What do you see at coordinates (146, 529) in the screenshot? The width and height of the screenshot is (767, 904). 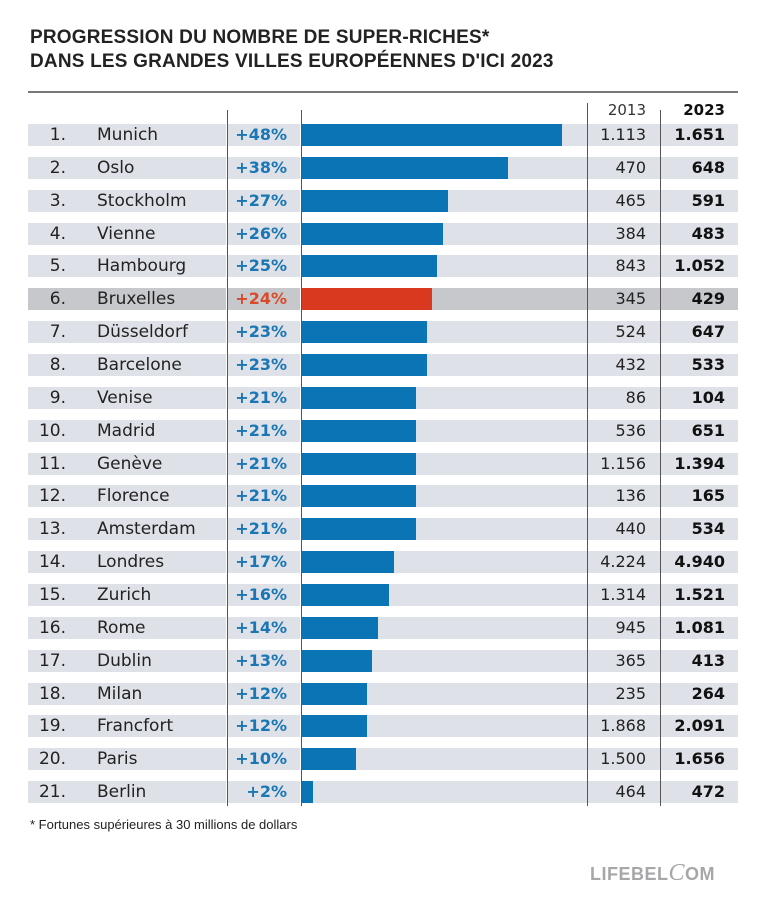 I see `city-label: Amsterdam` at bounding box center [146, 529].